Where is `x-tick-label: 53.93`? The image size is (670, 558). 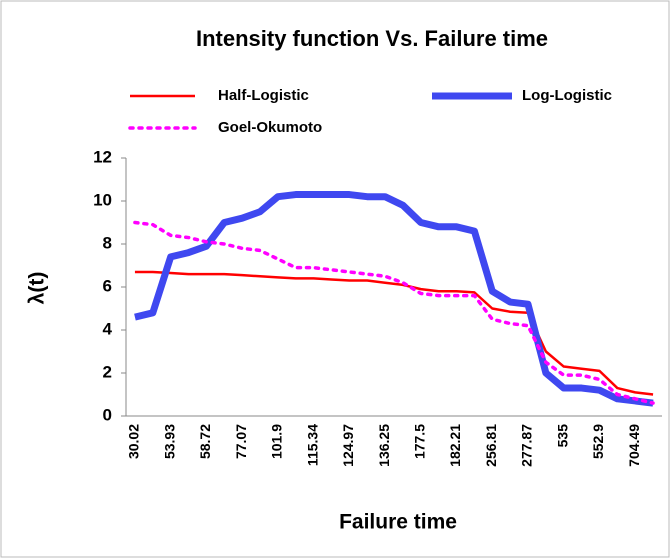
x-tick-label: 53.93 is located at coordinates (169, 441).